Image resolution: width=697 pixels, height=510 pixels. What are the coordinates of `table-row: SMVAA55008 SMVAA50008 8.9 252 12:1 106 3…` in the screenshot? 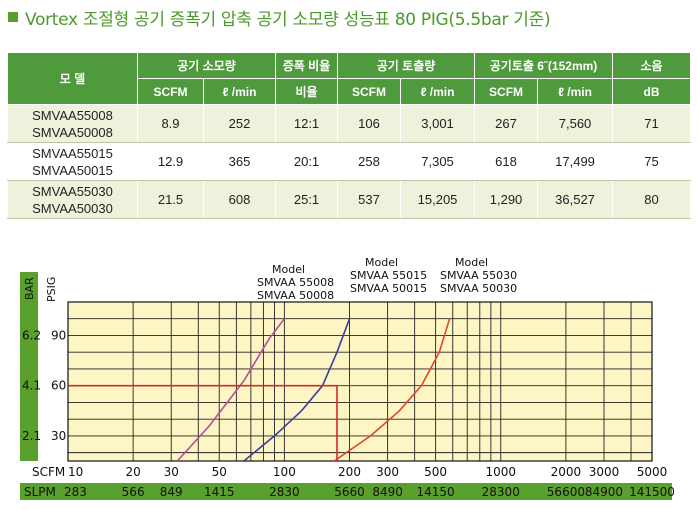 It's located at (349, 123).